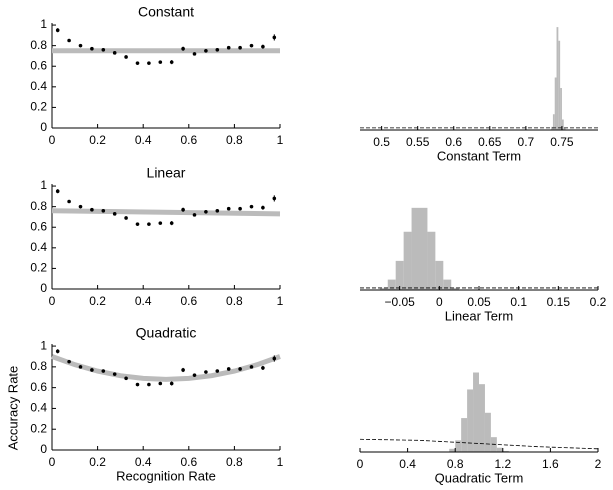  Describe the element at coordinates (418, 142) in the screenshot. I see `x-tick-label: 0.55` at that location.